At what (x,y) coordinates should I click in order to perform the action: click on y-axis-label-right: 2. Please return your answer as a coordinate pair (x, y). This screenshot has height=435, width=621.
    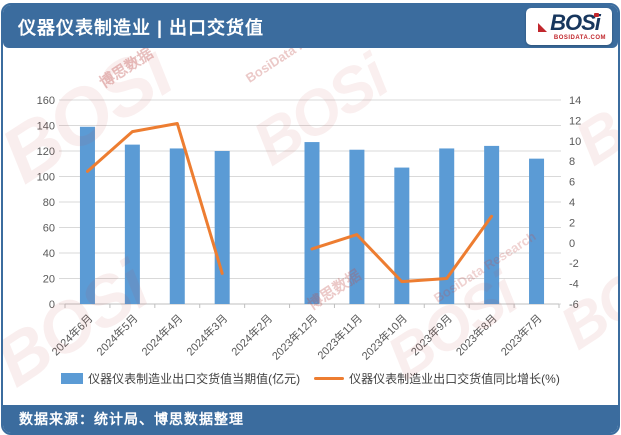
    Looking at the image, I should click on (572, 223).